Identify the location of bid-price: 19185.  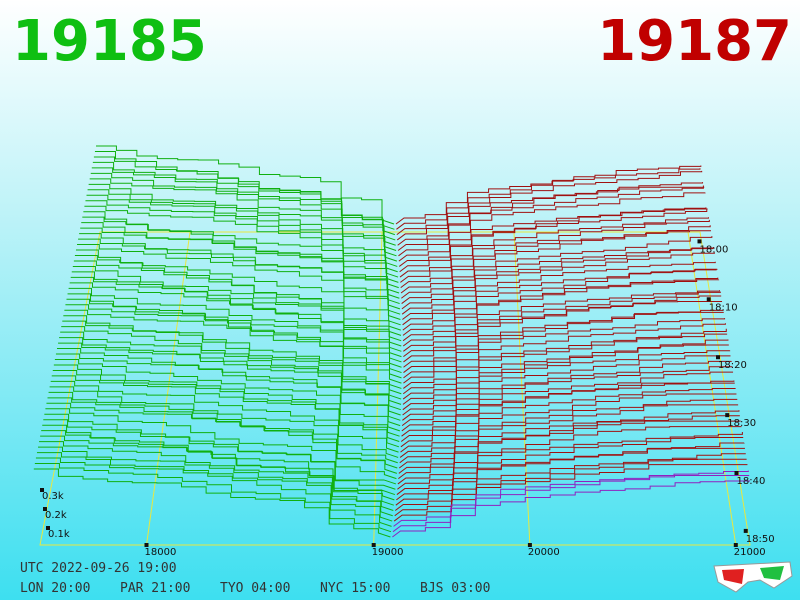
(109, 41).